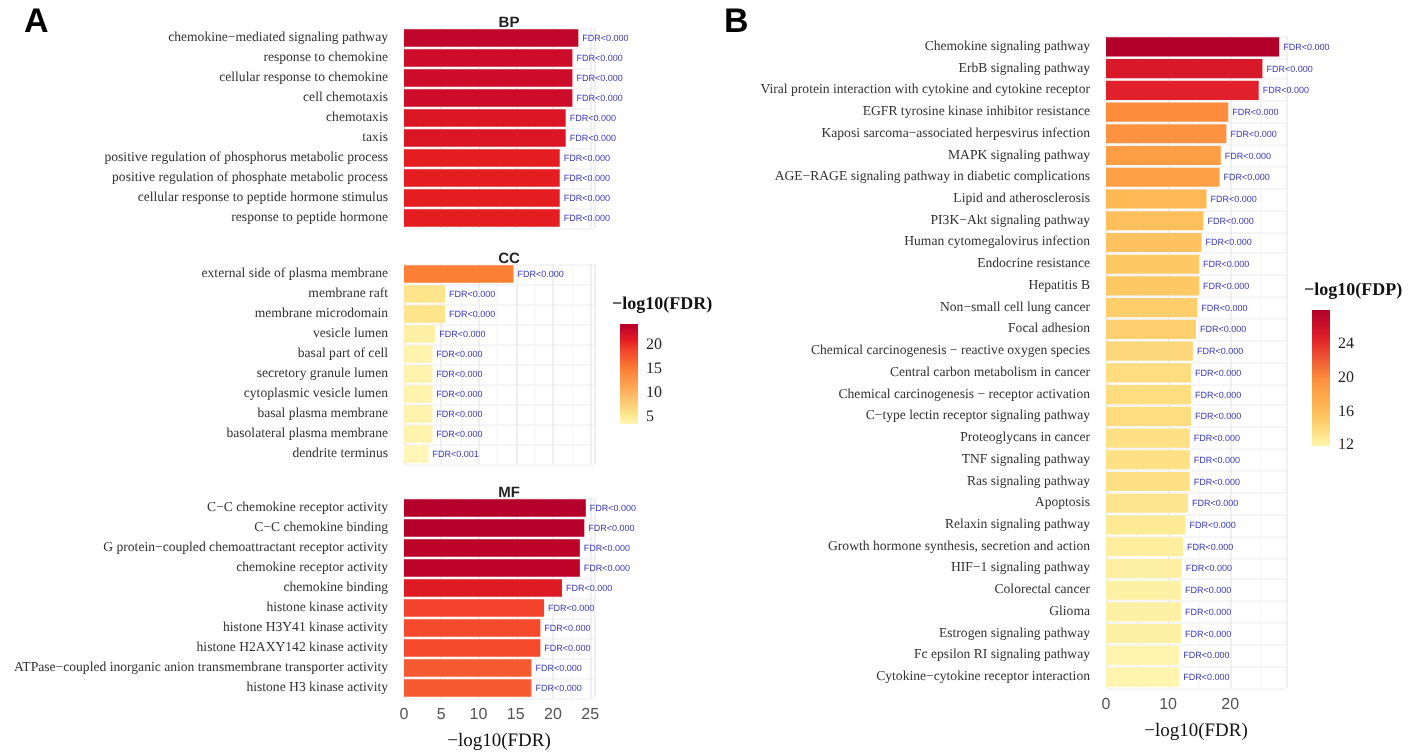 The image size is (1410, 752). I want to click on x-tick-label: 15, so click(516, 714).